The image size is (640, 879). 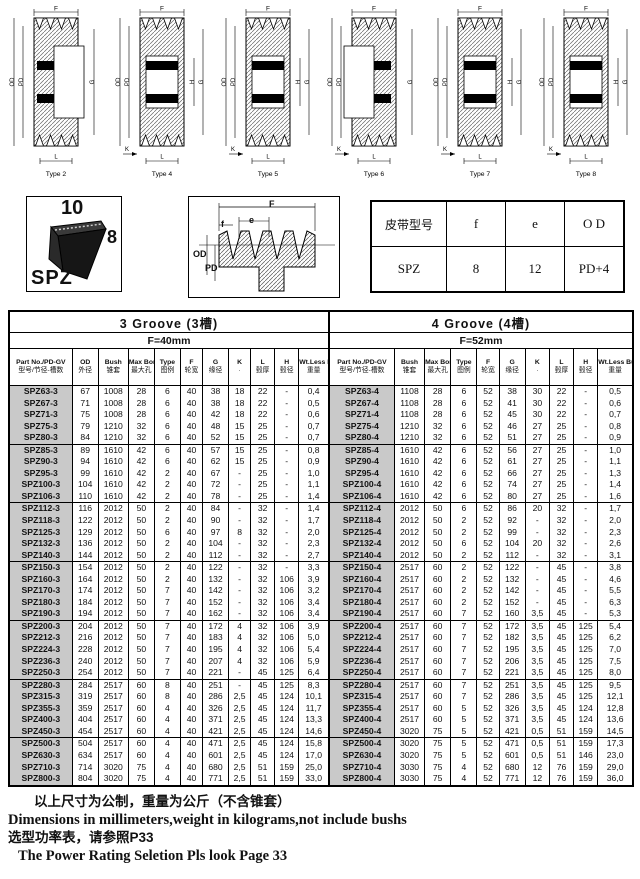 What do you see at coordinates (167, 638) in the screenshot?
I see `table-cell: 7` at bounding box center [167, 638].